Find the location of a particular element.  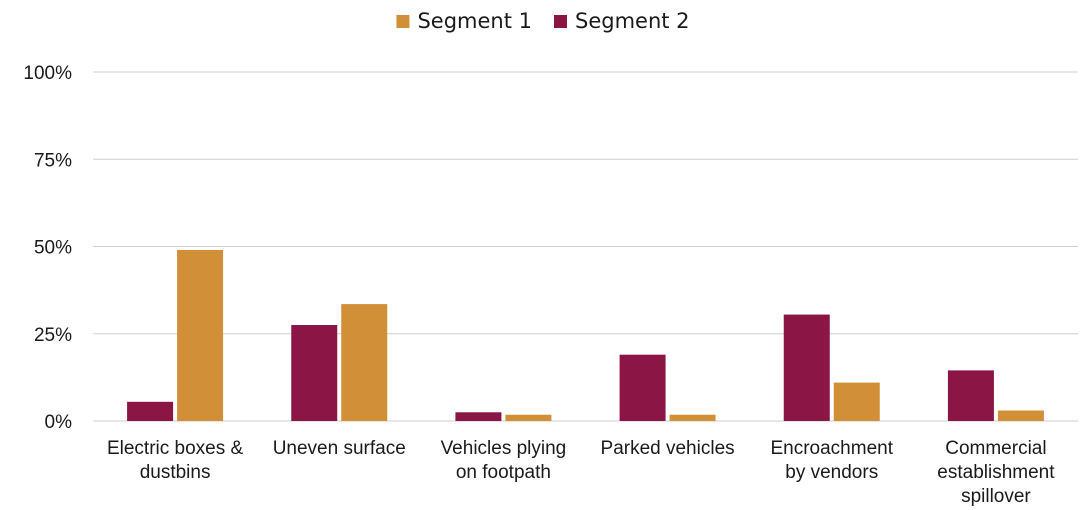

x-category-label: Commercial establishment spillover is located at coordinates (996, 472).